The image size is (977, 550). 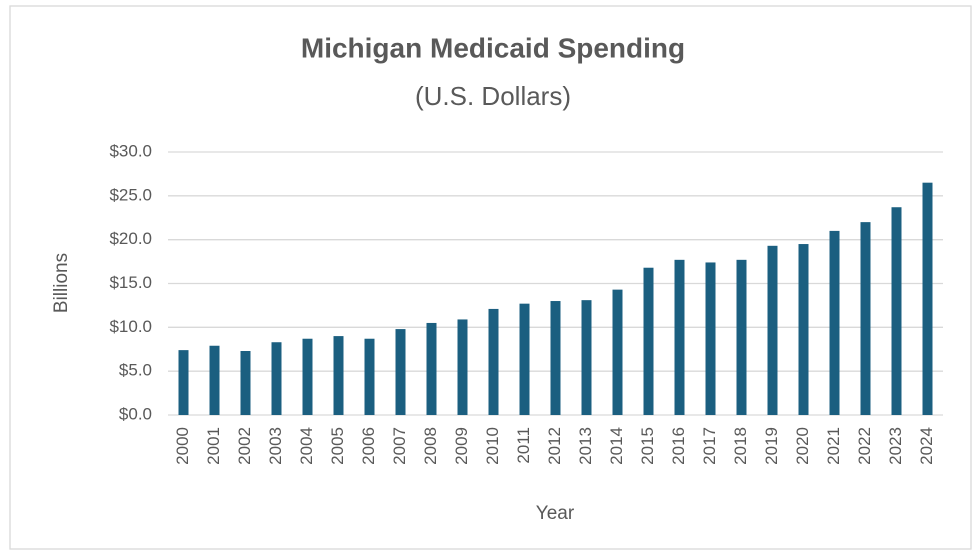 What do you see at coordinates (306, 446) in the screenshot?
I see `x-tick-label: 2004` at bounding box center [306, 446].